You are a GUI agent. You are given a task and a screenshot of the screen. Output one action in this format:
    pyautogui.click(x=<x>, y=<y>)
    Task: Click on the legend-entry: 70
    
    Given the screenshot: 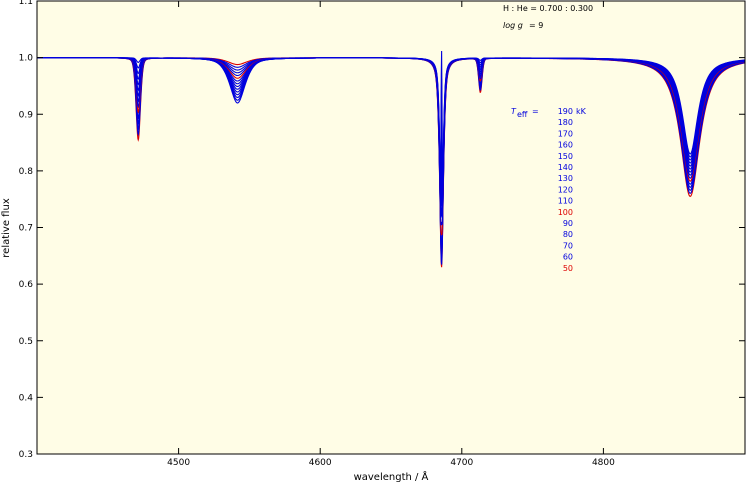 What is the action you would take?
    pyautogui.click(x=568, y=245)
    